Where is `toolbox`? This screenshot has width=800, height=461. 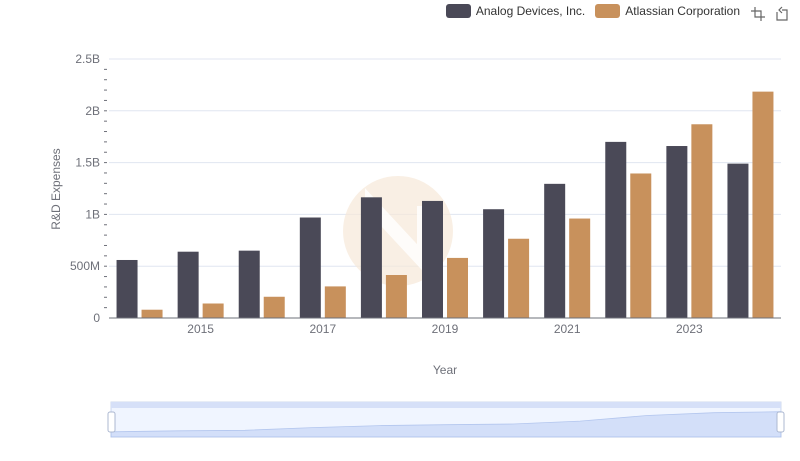
toolbox is located at coordinates (770, 14).